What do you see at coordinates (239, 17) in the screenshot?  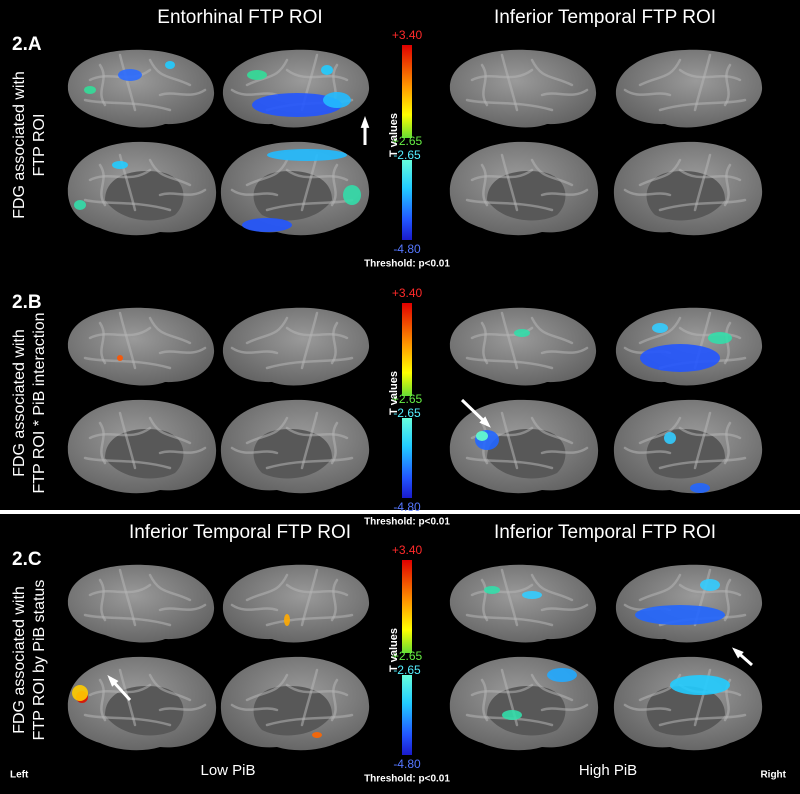 I see `column-header: Entorhinal FTP ROI` at bounding box center [239, 17].